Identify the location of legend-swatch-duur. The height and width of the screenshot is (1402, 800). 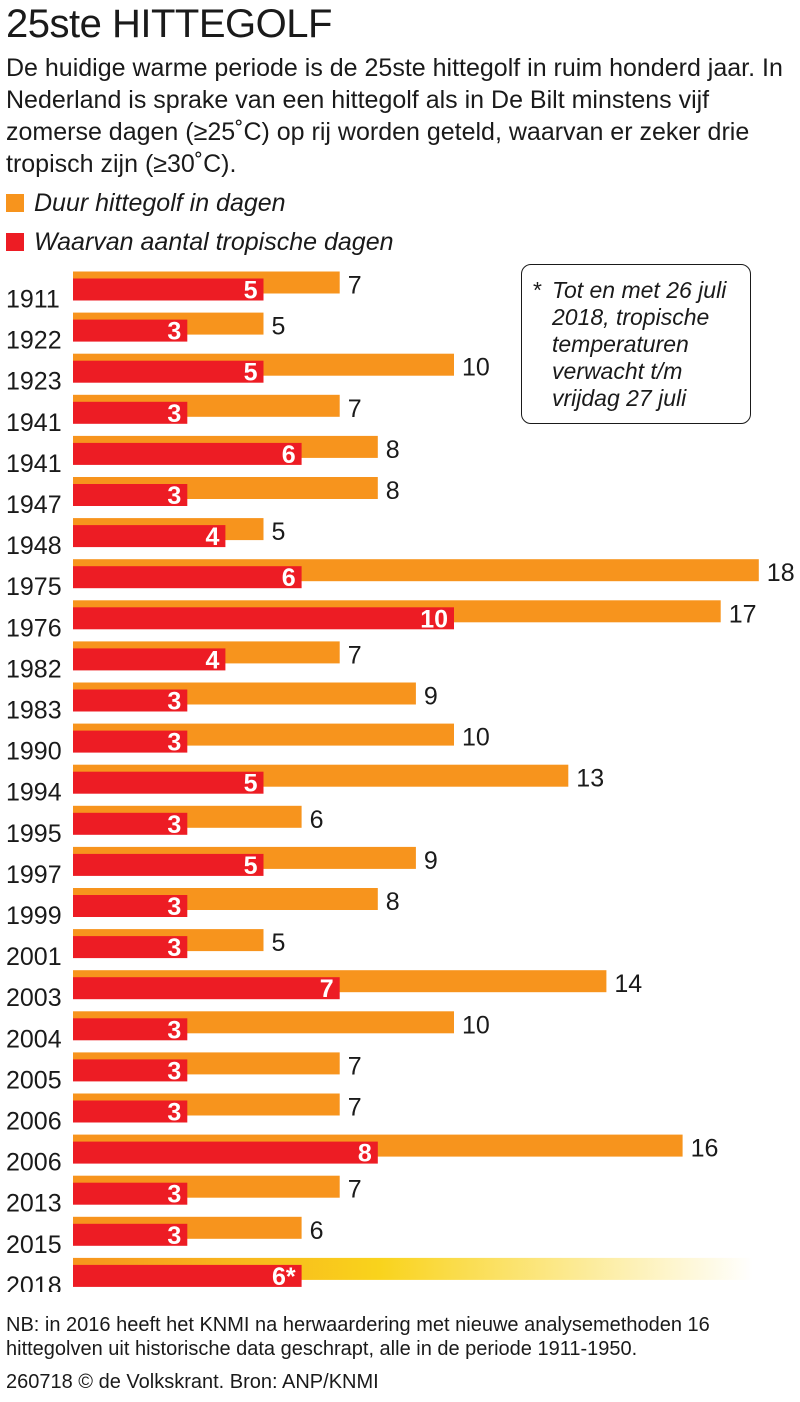
(15, 203).